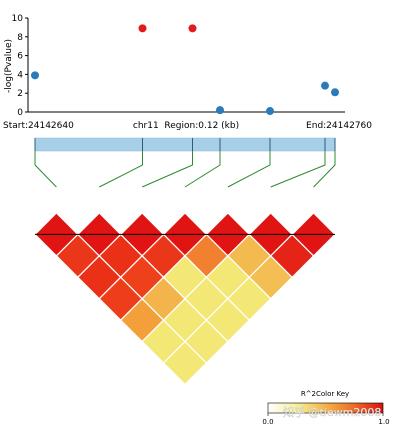 The height and width of the screenshot is (431, 403). Describe the element at coordinates (18, 19) in the screenshot. I see `y-tick-label: 10` at that location.